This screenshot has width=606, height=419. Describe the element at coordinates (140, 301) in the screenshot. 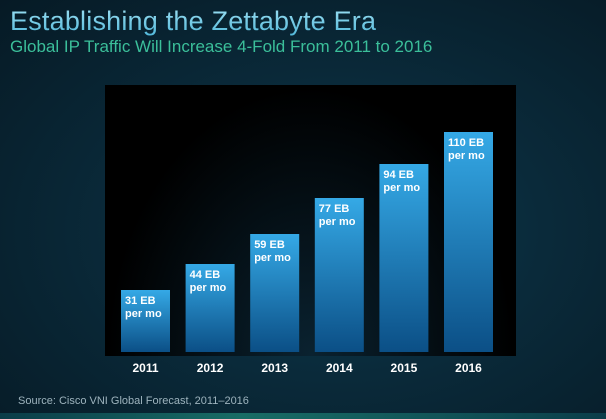

I see `data-label-2011-line1: 31 EB` at that location.